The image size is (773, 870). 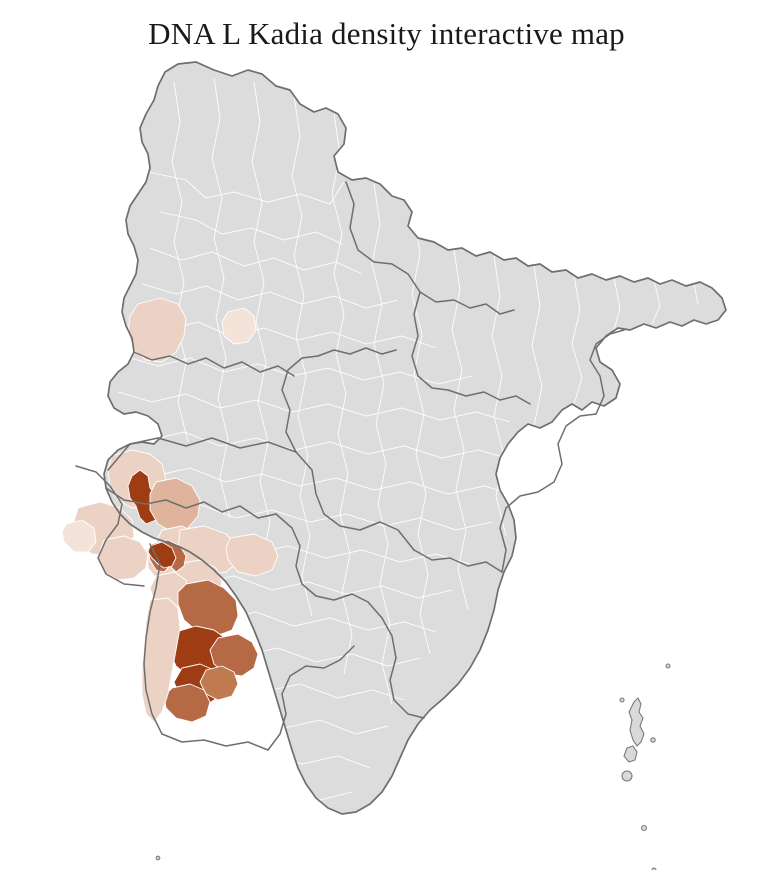 What do you see at coordinates (158, 858) in the screenshot?
I see `lakshadweep-island-dot` at bounding box center [158, 858].